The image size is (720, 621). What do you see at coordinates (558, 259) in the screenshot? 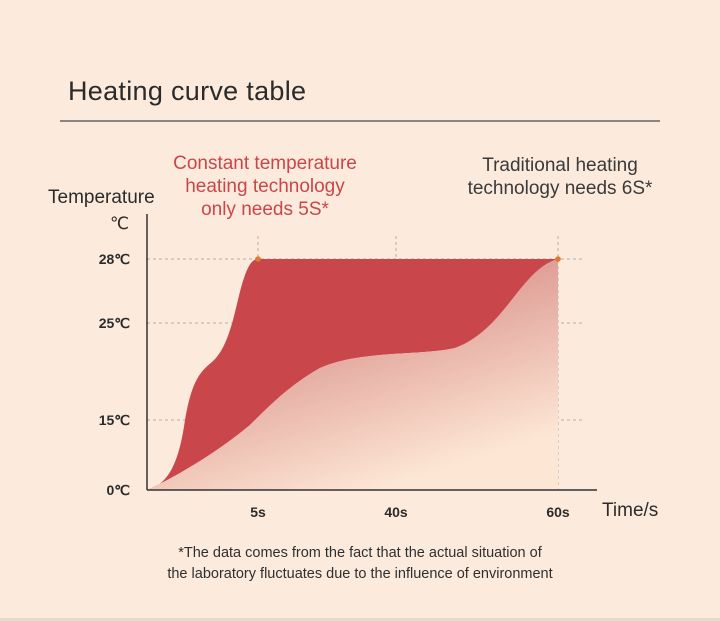
I see `end-marker-traditional` at bounding box center [558, 259].